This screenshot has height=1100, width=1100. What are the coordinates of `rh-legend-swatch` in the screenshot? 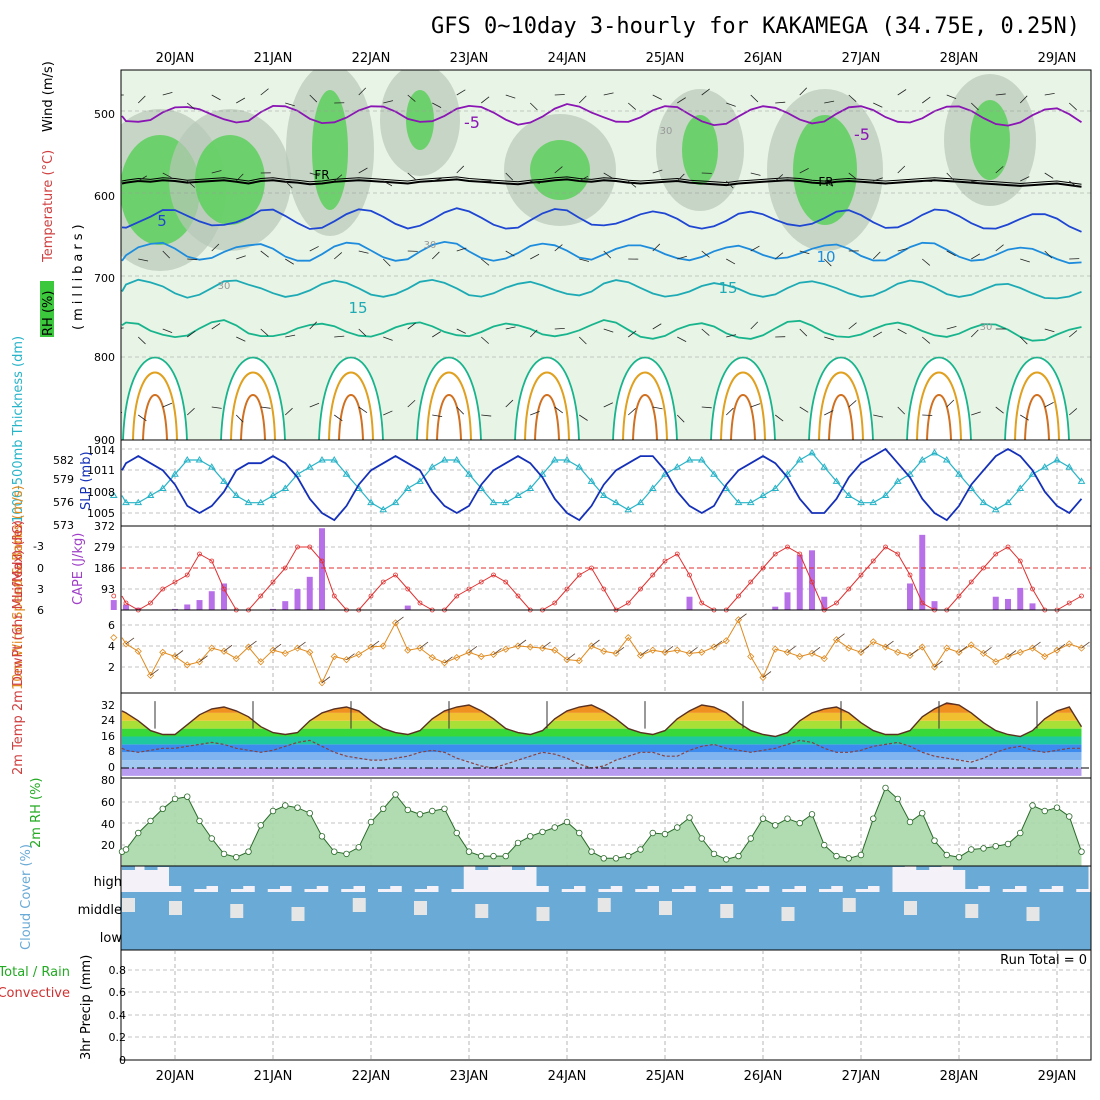 It's located at (47, 309).